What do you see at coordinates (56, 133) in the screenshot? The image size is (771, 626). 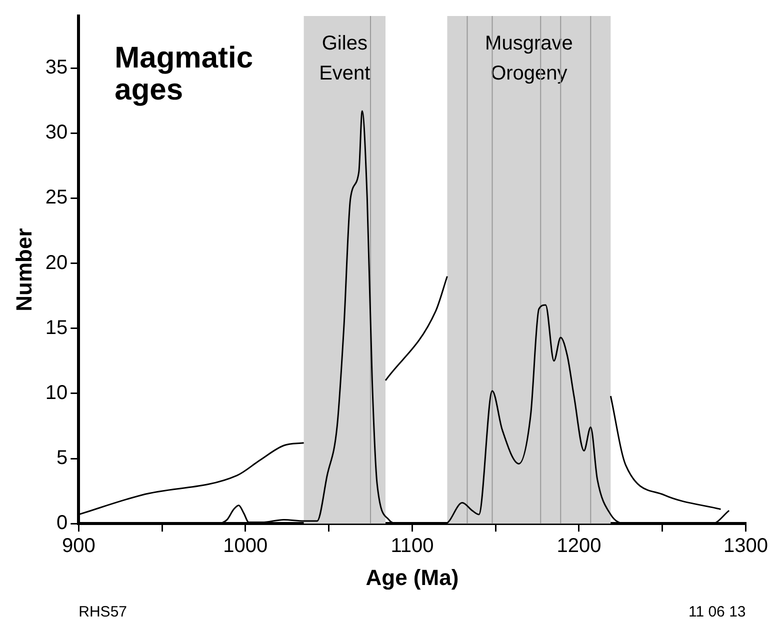 I see `y-tick-label: 30` at bounding box center [56, 133].